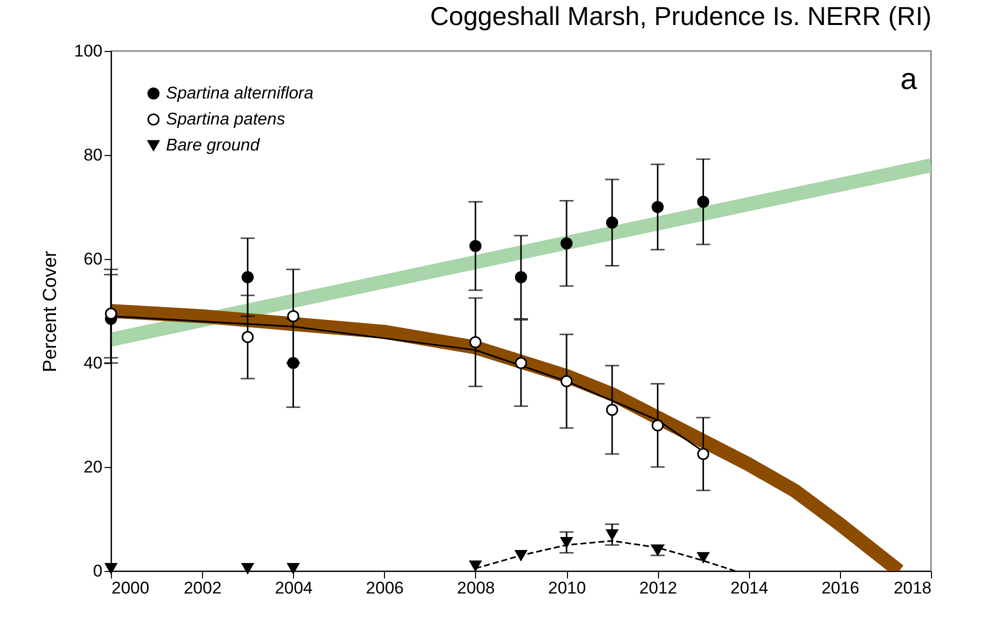  I want to click on y-tick-label: 100, so click(88, 51).